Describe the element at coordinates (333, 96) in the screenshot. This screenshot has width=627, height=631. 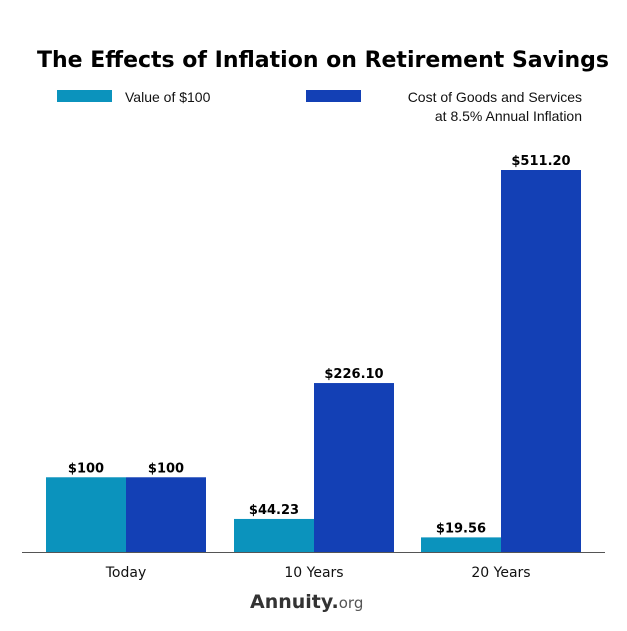
I see `legend-swatch-cost` at that location.